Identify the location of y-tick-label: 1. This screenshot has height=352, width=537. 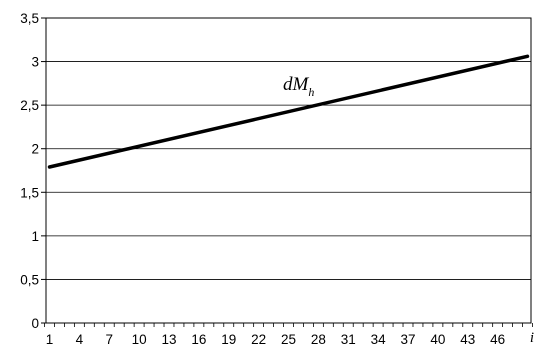
(35, 236).